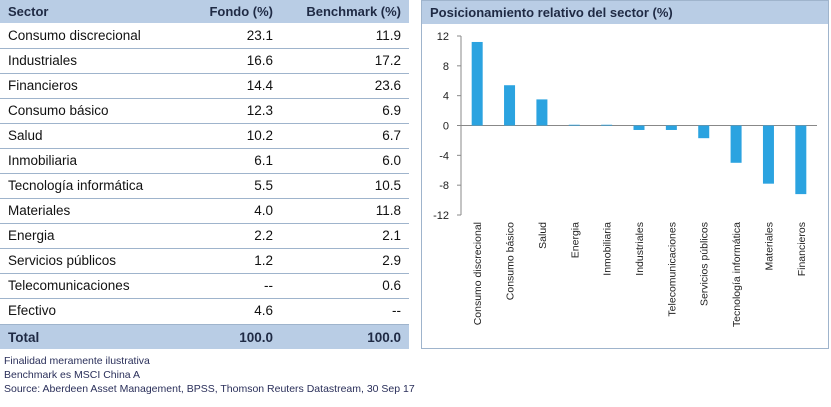  What do you see at coordinates (391, 285) in the screenshot?
I see `benchmark-cell: 0.6` at bounding box center [391, 285].